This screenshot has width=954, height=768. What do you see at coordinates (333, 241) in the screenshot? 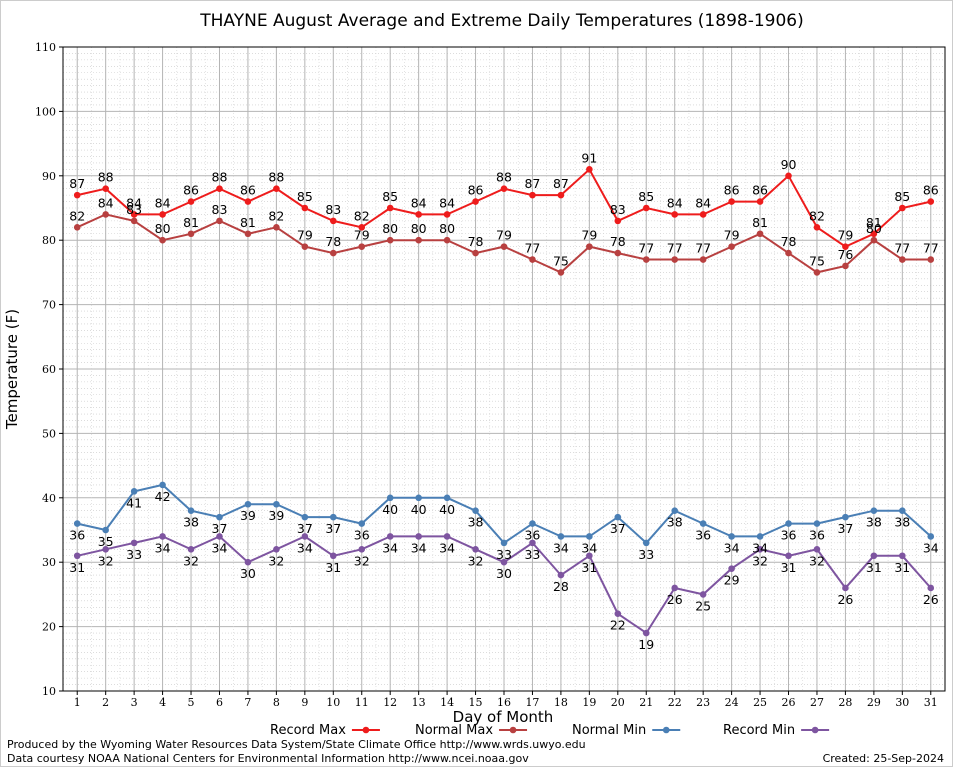
I see `data-label-normal-max: 78` at bounding box center [333, 241].